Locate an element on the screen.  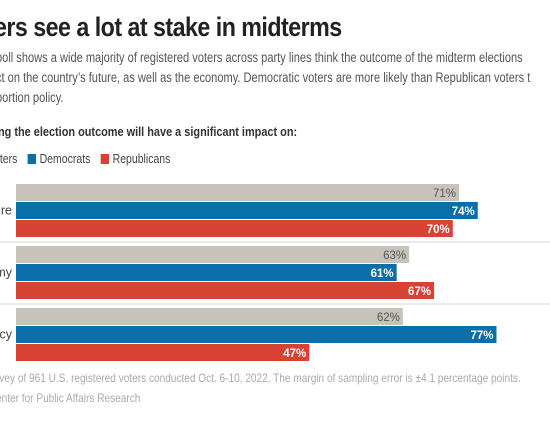
data-label: 67% is located at coordinates (419, 292).